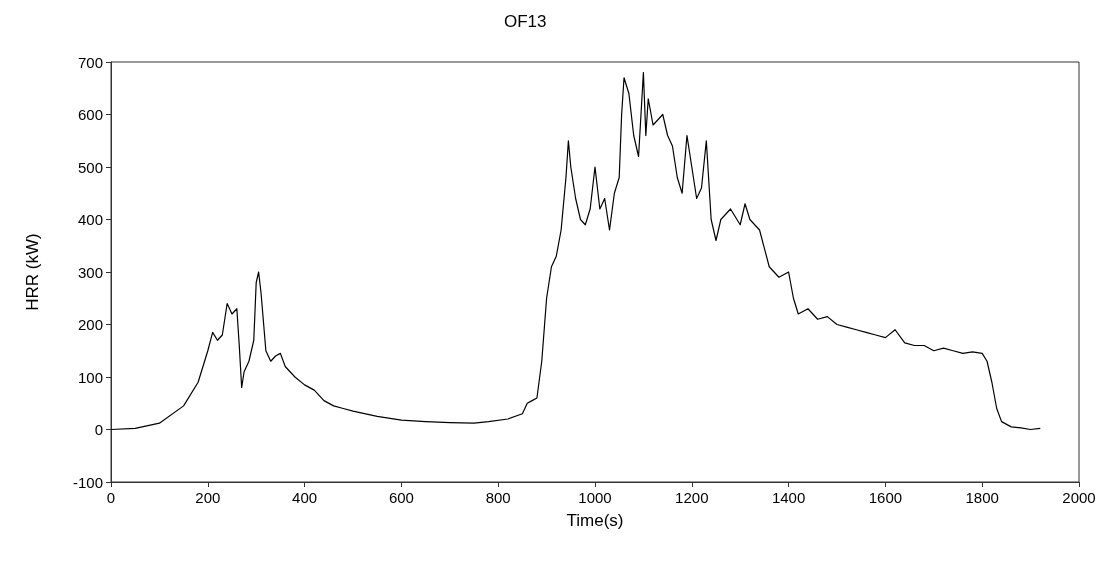 The image size is (1109, 565). Describe the element at coordinates (525, 21) in the screenshot. I see `chart-title: OF13` at that location.